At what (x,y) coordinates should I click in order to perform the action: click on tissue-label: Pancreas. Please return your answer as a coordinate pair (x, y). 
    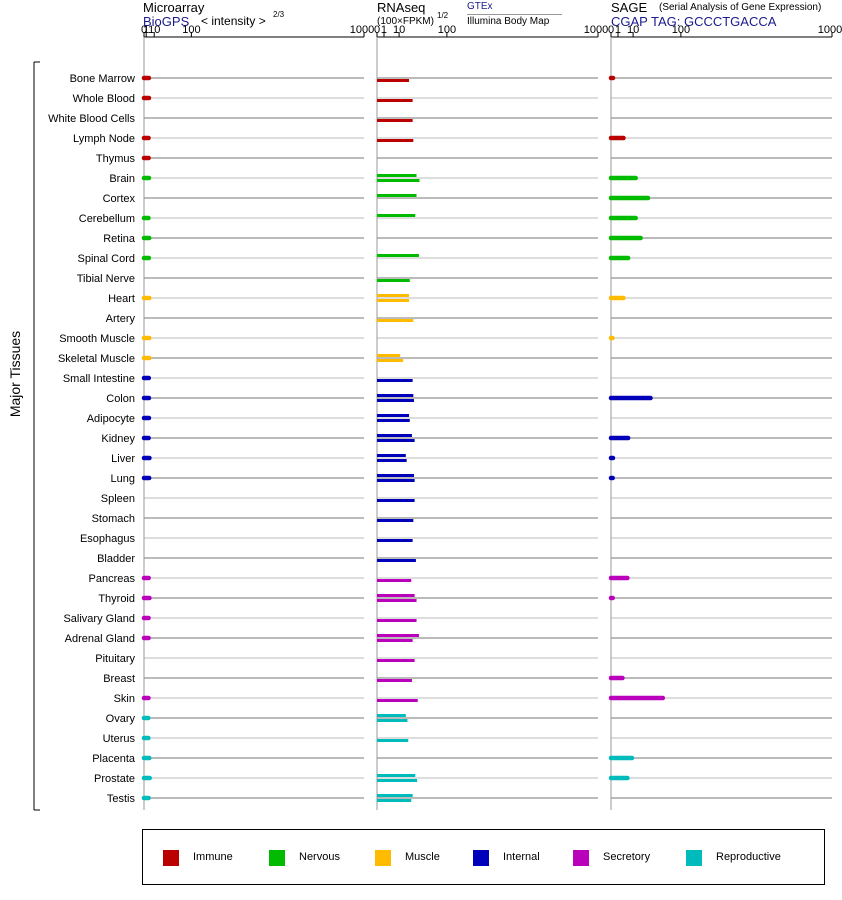
    Looking at the image, I should click on (112, 579).